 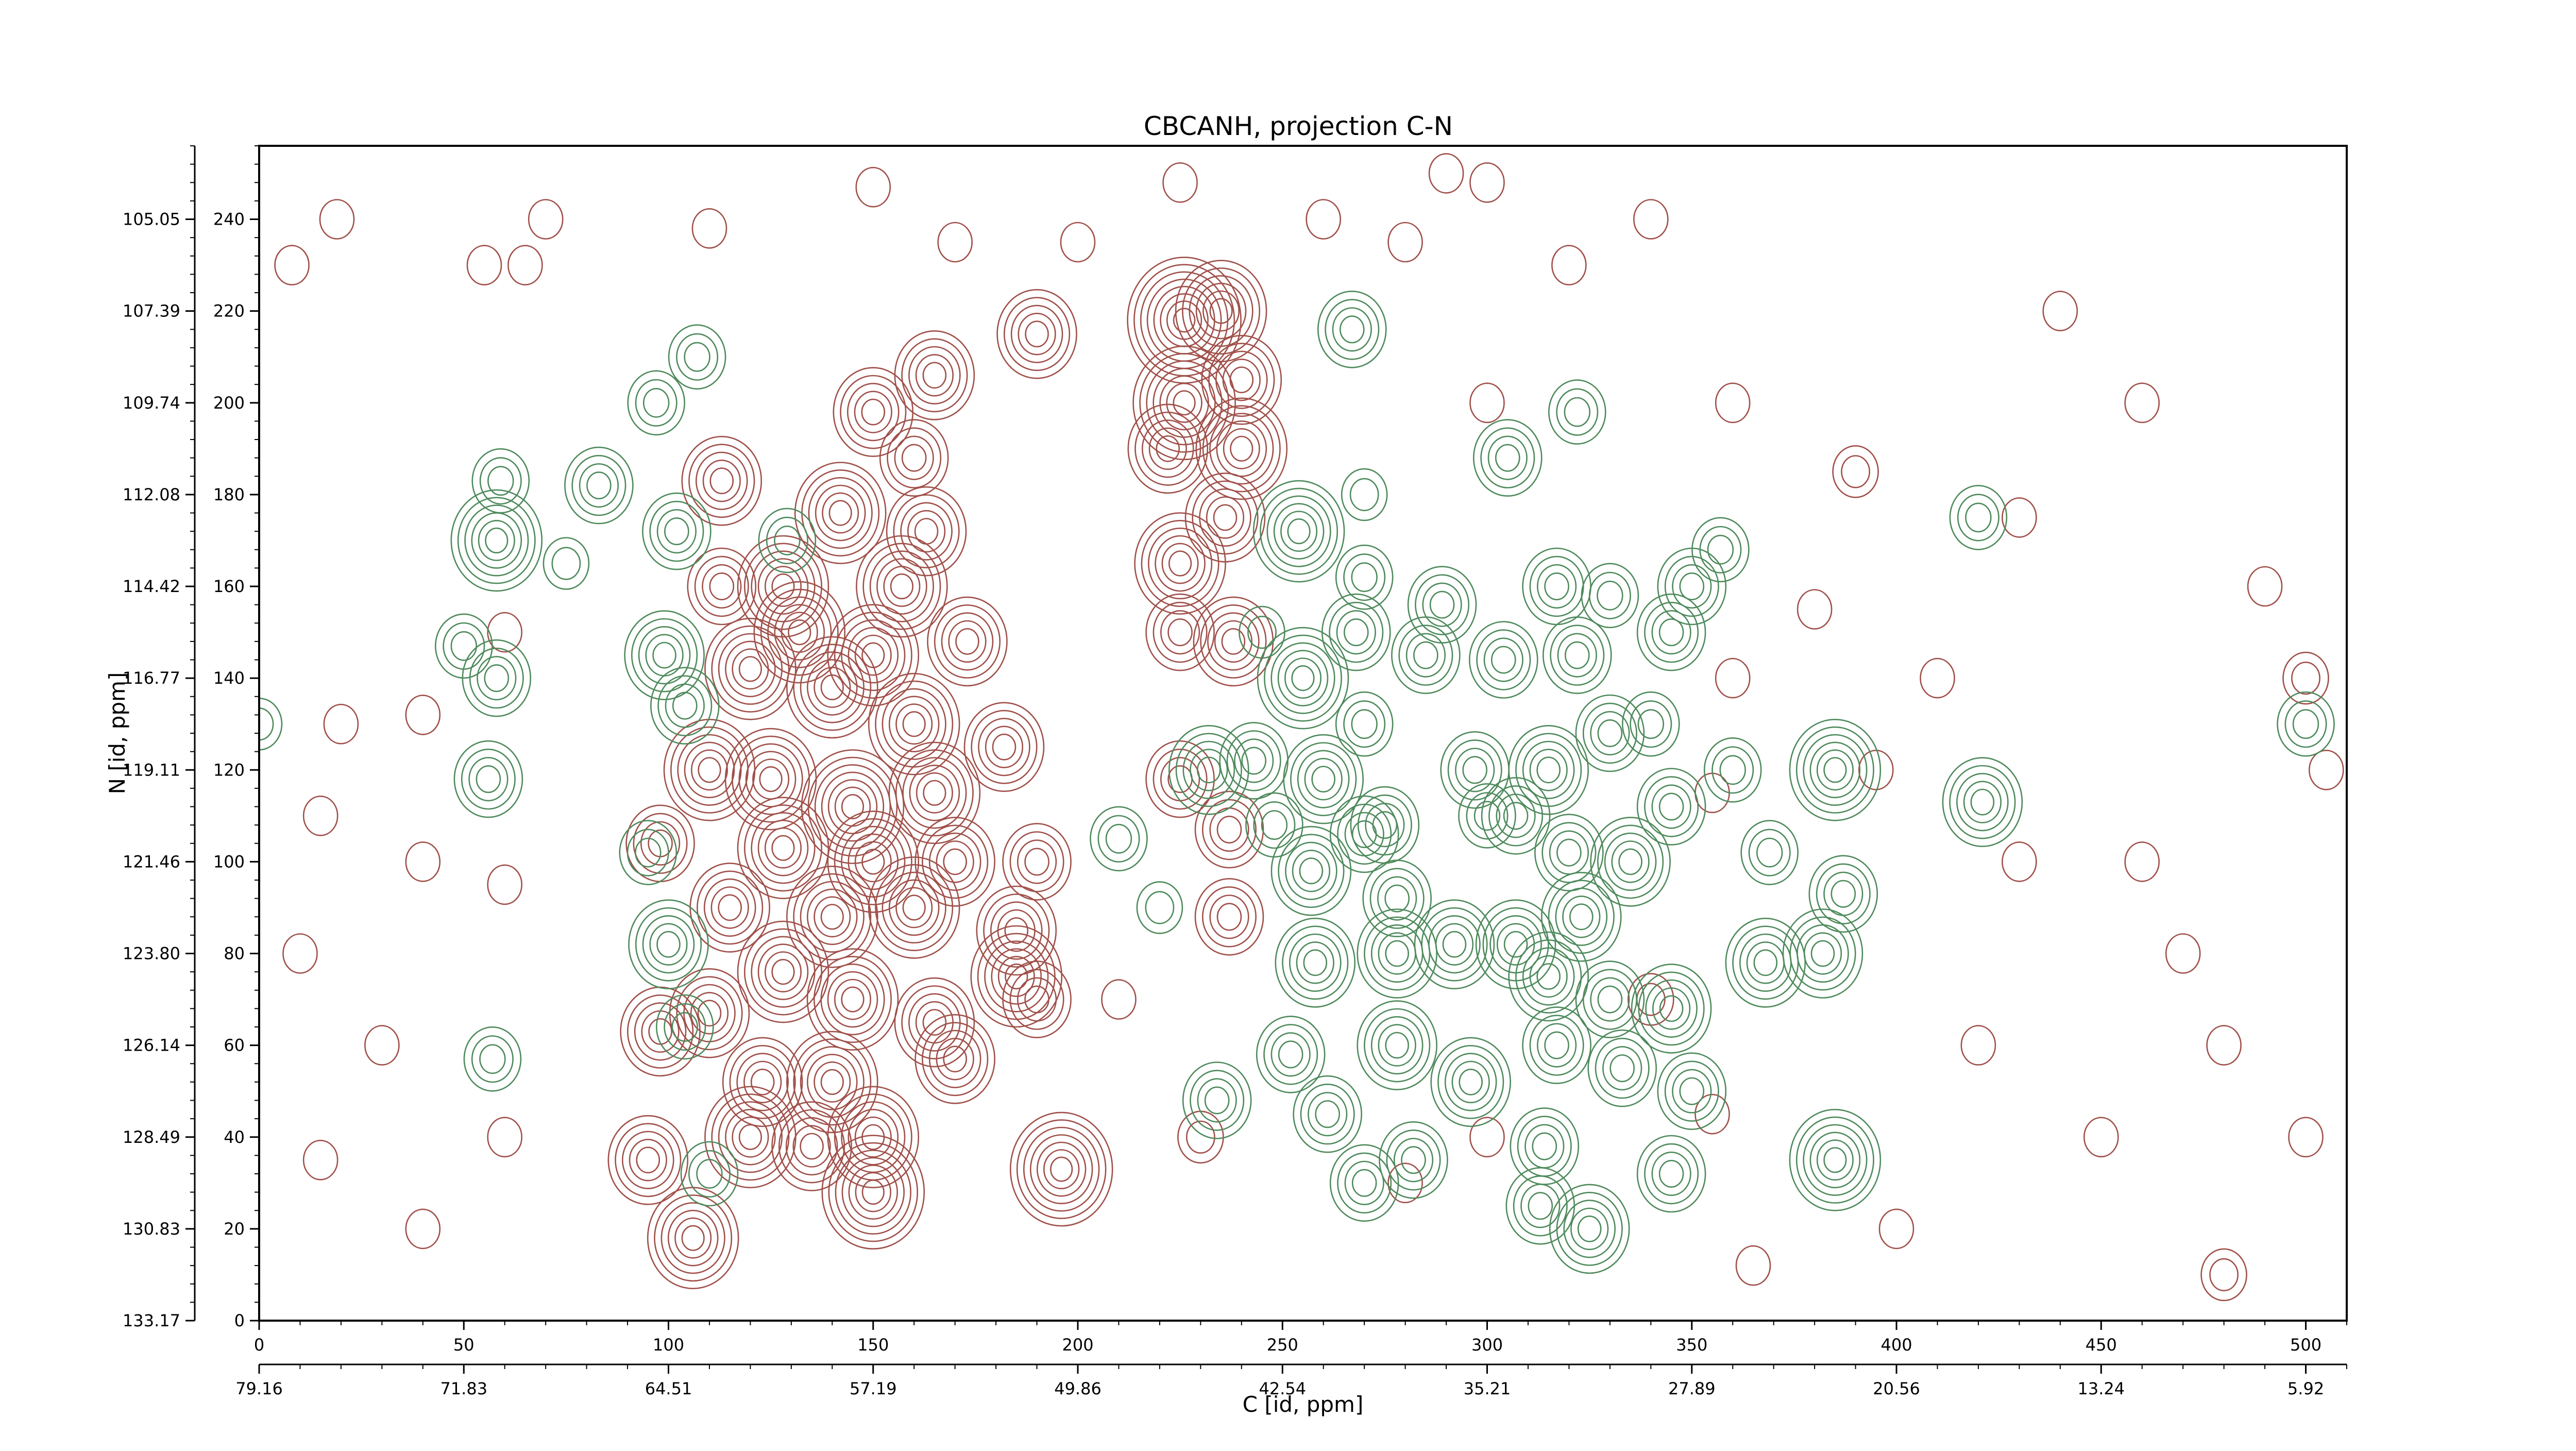 I want to click on x-tick-label: 100, so click(x=668, y=1345).